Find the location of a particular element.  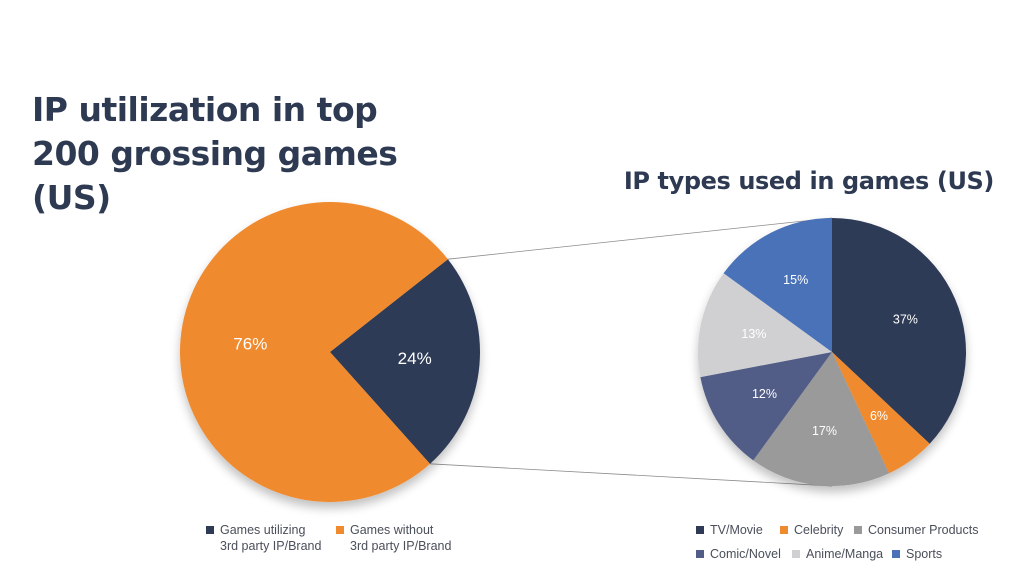

ip-types-slice-consumer-products is located at coordinates (821, 419).